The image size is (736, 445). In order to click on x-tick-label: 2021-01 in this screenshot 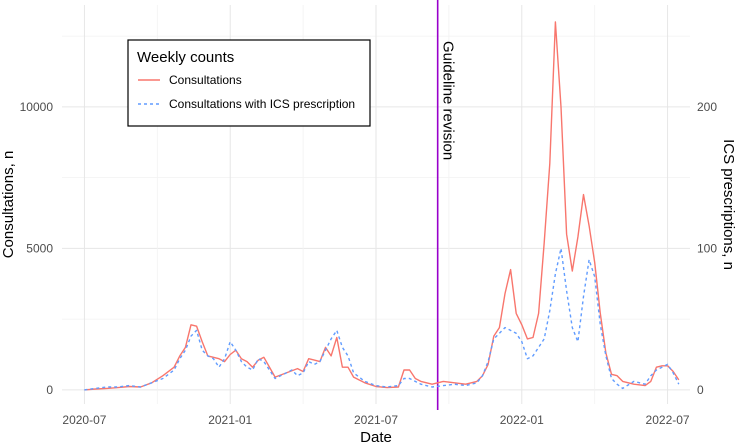, I will do `click(230, 420)`.